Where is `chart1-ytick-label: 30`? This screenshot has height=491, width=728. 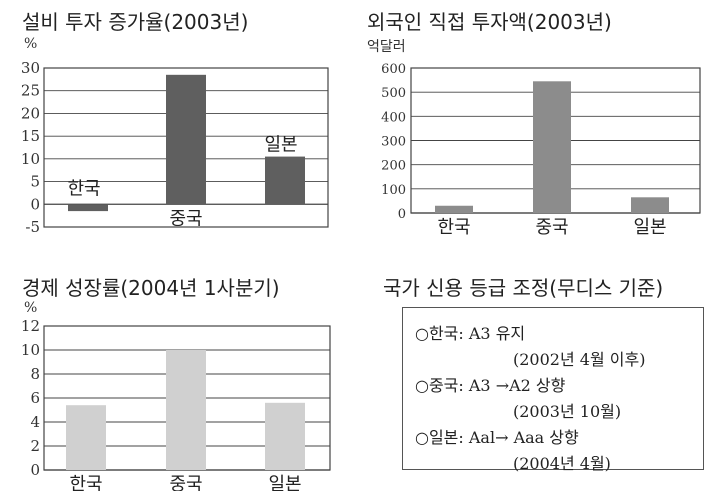 chart1-ytick-label: 30 is located at coordinates (30, 68).